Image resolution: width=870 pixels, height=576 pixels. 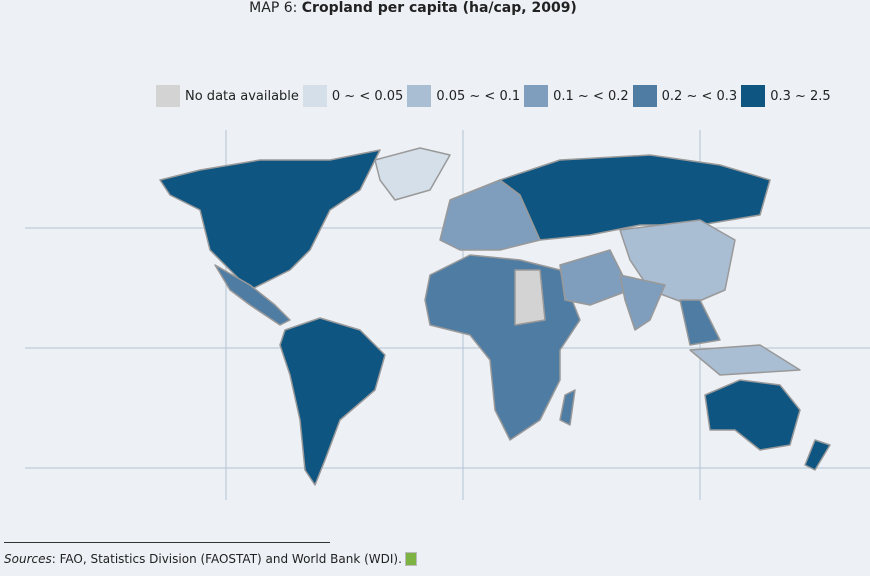 What do you see at coordinates (745, 360) in the screenshot?
I see `indonesia` at bounding box center [745, 360].